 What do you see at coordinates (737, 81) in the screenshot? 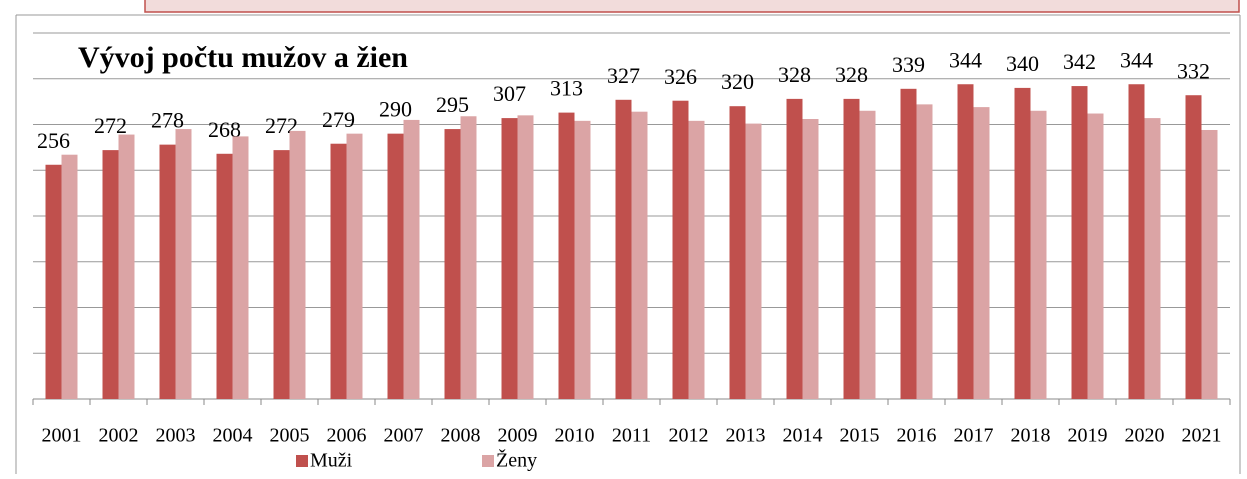
I see `data-label: 320` at bounding box center [737, 81].